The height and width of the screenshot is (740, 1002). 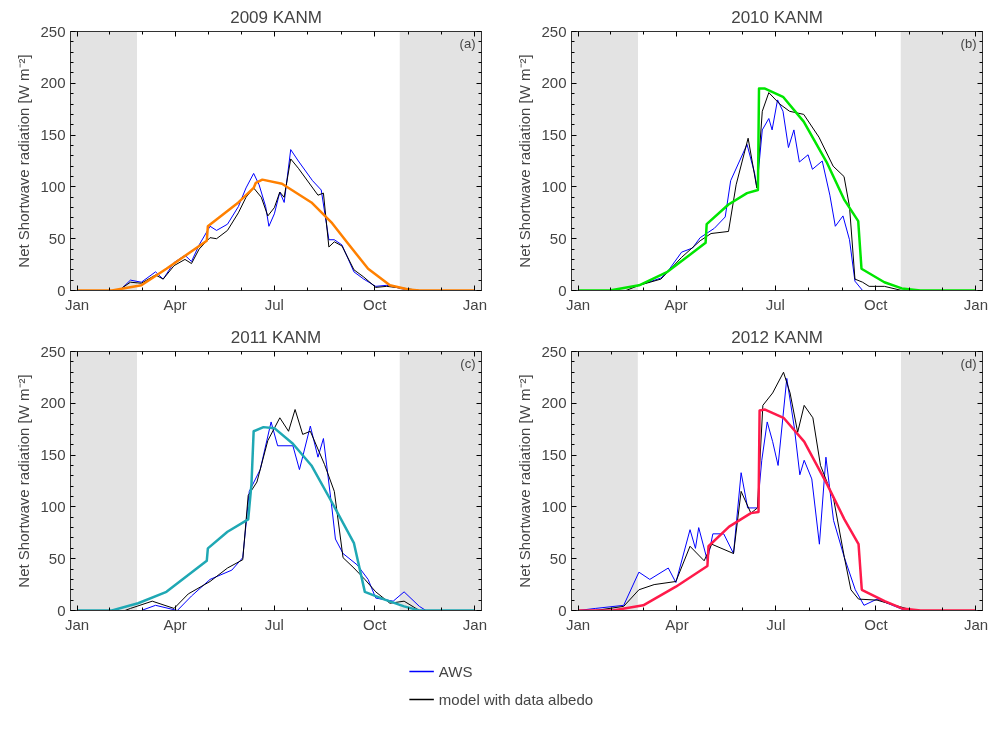 What do you see at coordinates (276, 17) in the screenshot?
I see `chart-title: 2009 KANM` at bounding box center [276, 17].